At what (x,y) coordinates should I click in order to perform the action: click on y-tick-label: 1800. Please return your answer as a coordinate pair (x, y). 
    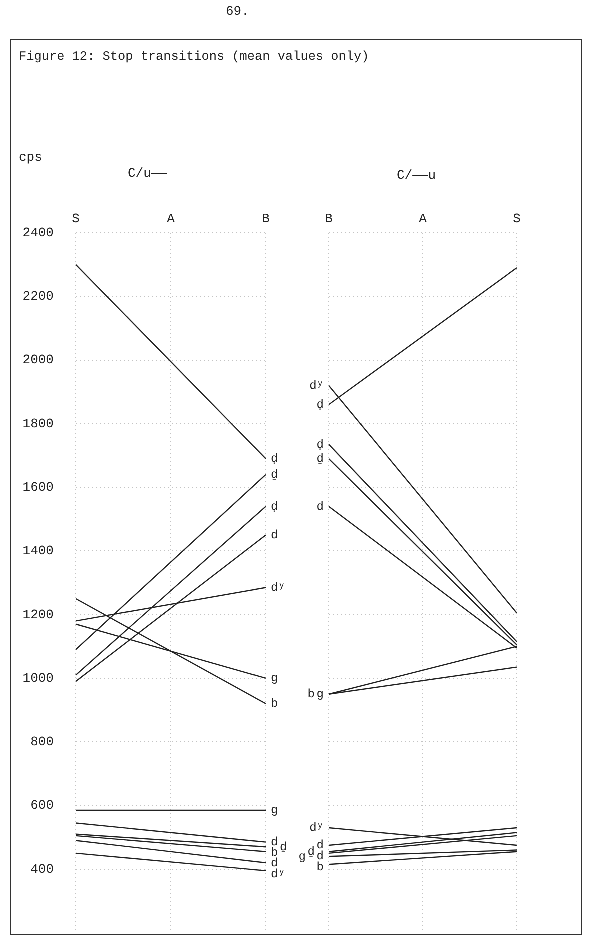
    Looking at the image, I should click on (38, 424).